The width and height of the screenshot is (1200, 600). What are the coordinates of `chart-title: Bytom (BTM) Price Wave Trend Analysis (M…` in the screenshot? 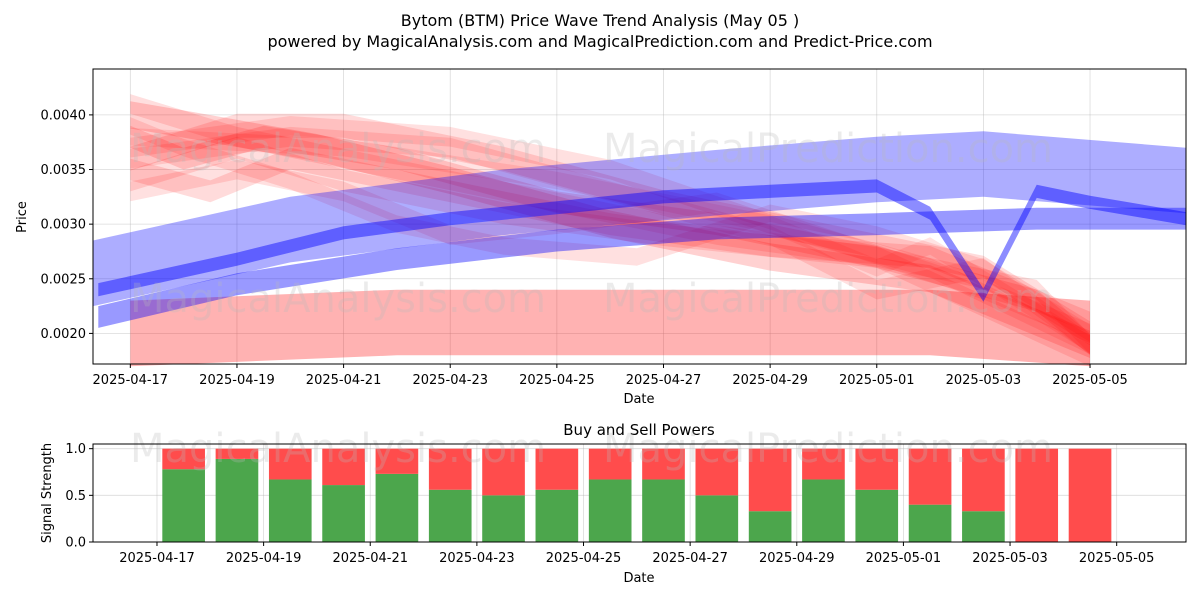 It's located at (600, 20).